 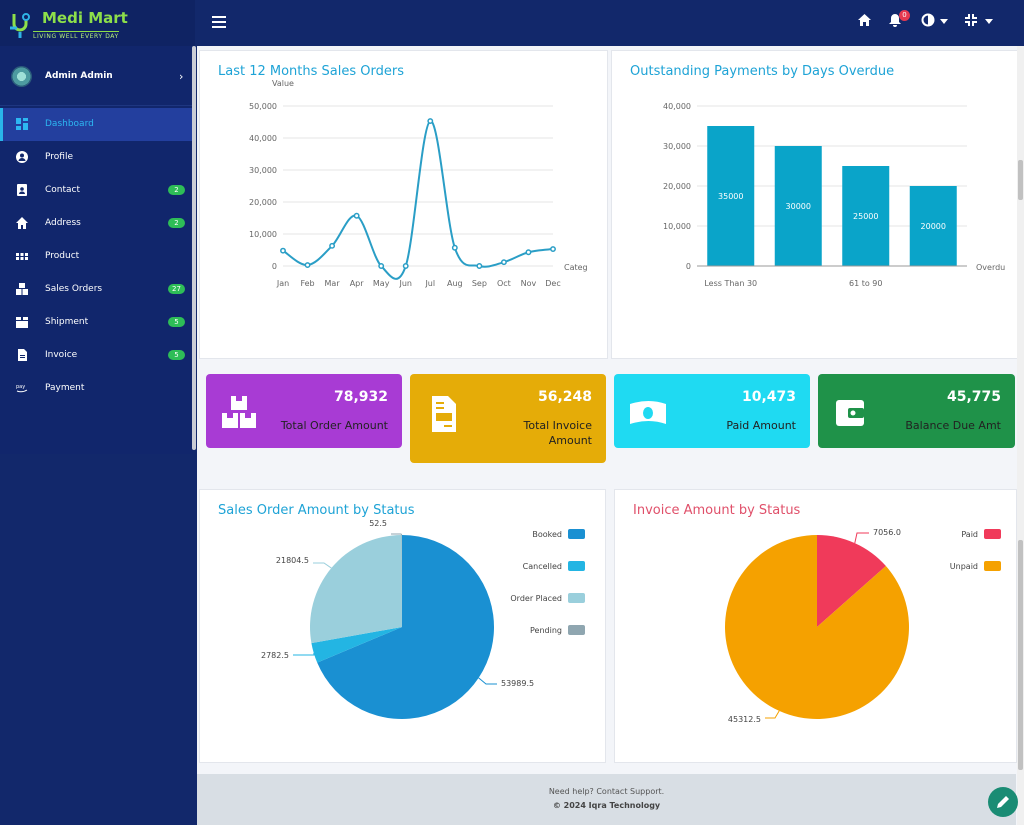 I want to click on chart-title: Sales Order Amount by Status, so click(x=316, y=510).